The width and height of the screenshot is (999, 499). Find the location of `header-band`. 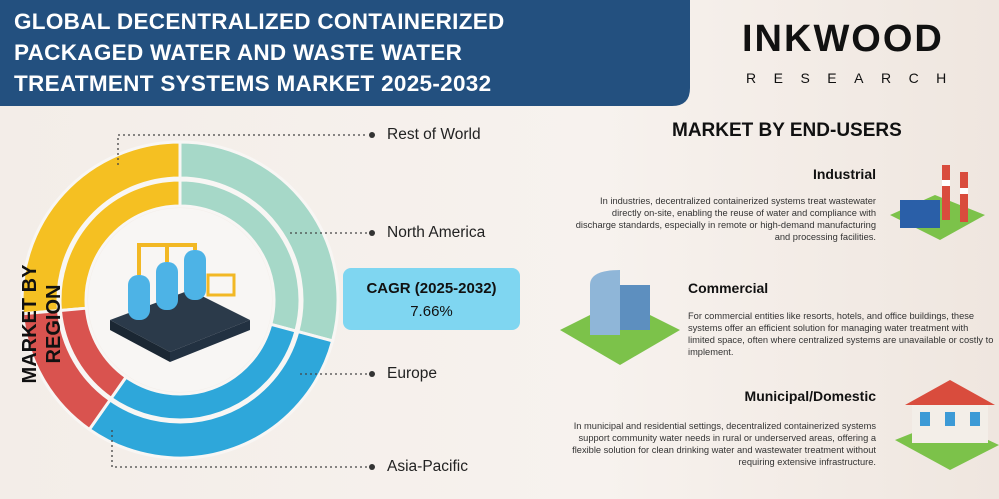

header-band is located at coordinates (345, 53).